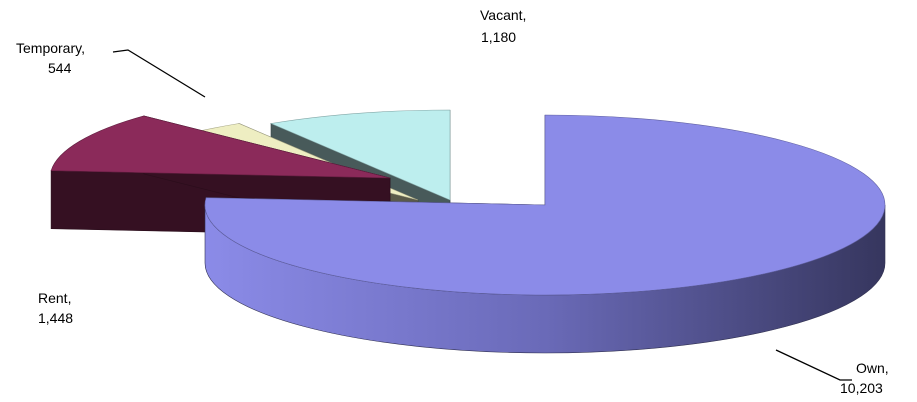  Describe the element at coordinates (55, 318) in the screenshot. I see `slice-value: 1,448` at that location.